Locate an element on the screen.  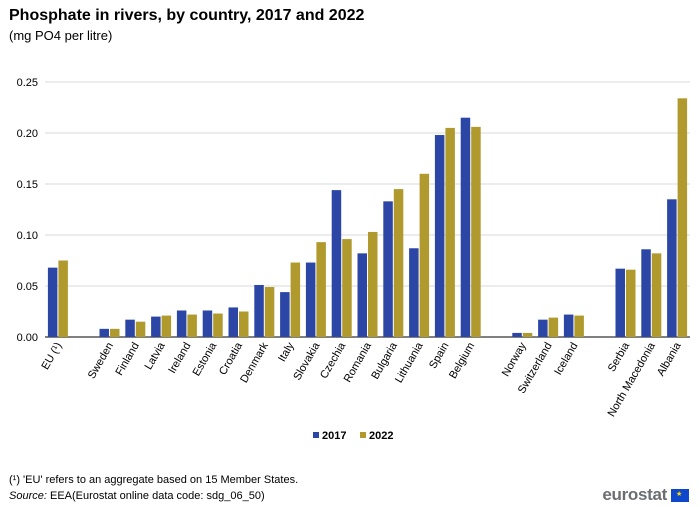
x-tick-label: EU (¹) is located at coordinates (51, 356).